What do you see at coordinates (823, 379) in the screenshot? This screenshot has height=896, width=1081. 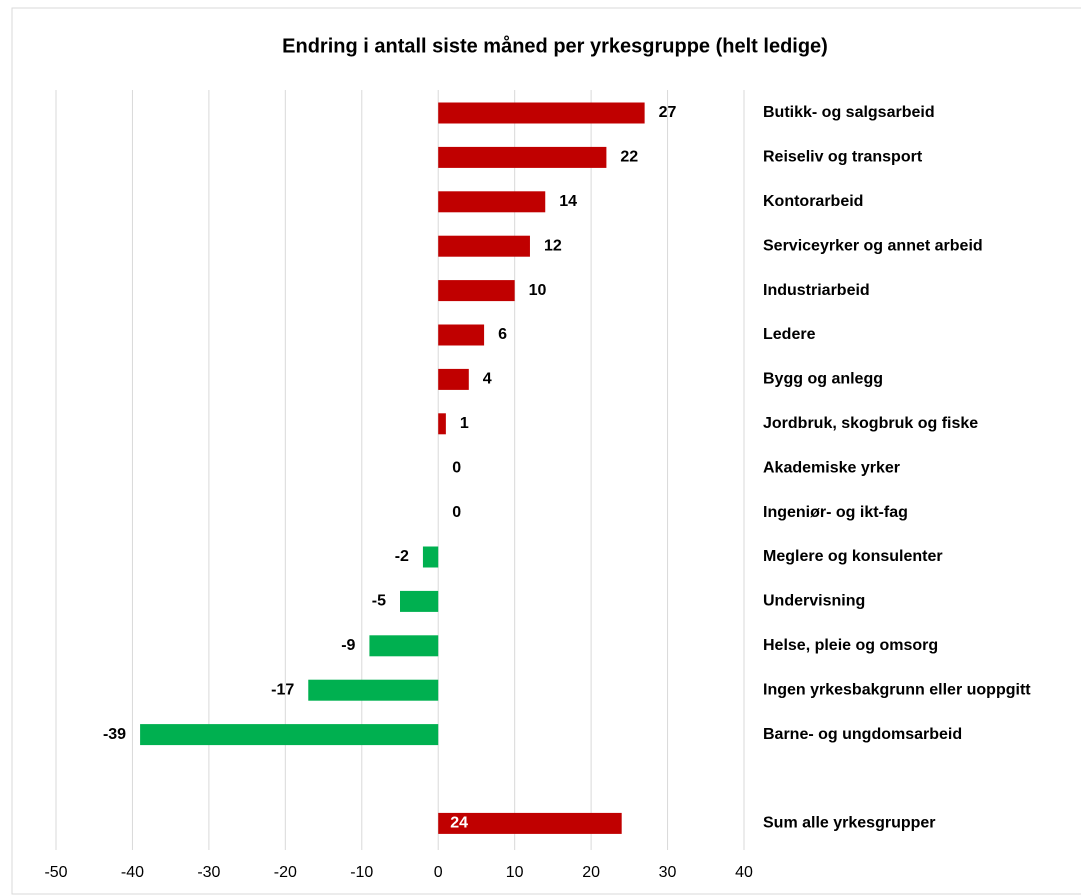 I see `category-label: Bygg og anlegg` at bounding box center [823, 379].